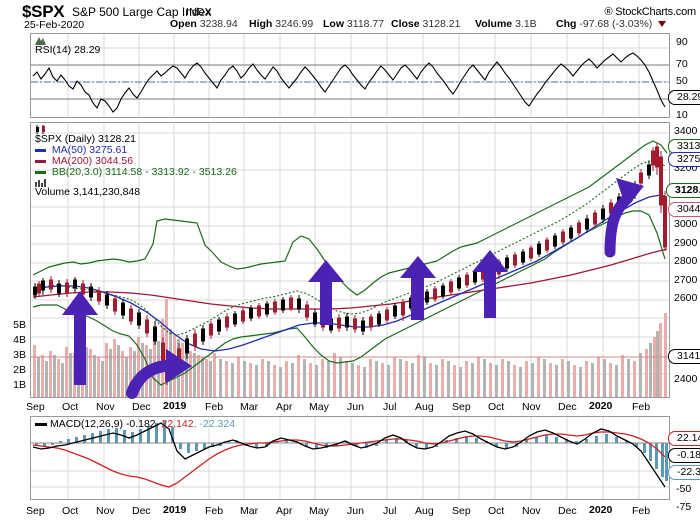 Image resolution: width=700 pixels, height=530 pixels. What do you see at coordinates (40, 183) in the screenshot?
I see `bars-icon` at bounding box center [40, 183].